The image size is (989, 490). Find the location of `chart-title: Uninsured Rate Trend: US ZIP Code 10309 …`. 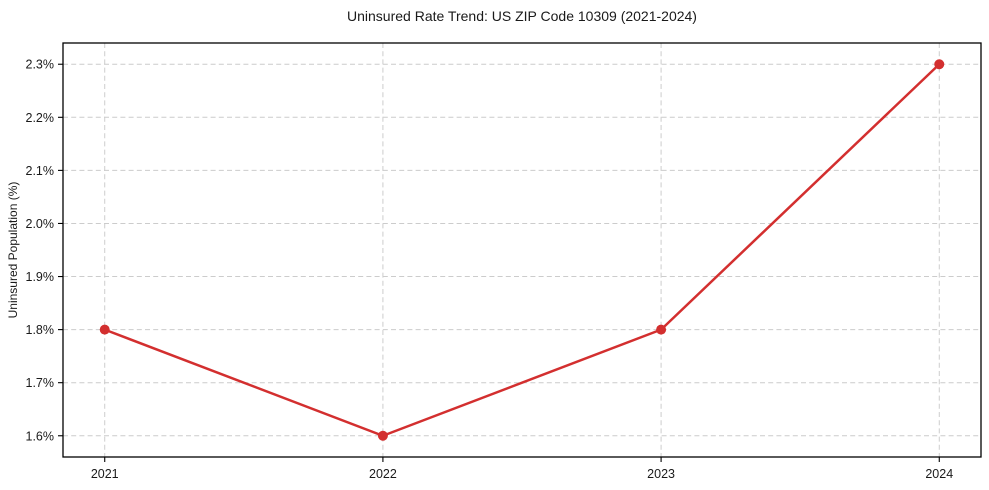

chart-title: Uninsured Rate Trend: US ZIP Code 10309 … is located at coordinates (522, 16).